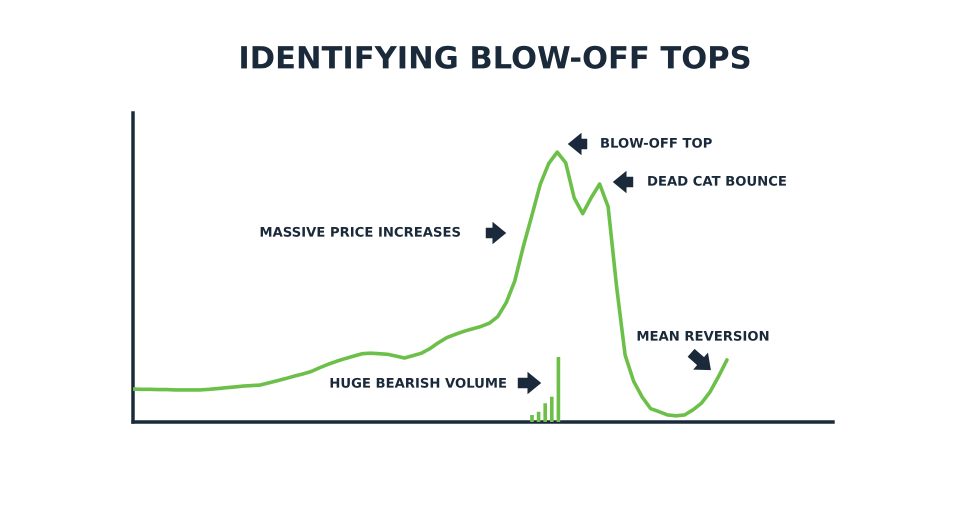  I want to click on text: BLOW-OFF TOP, so click(656, 143).